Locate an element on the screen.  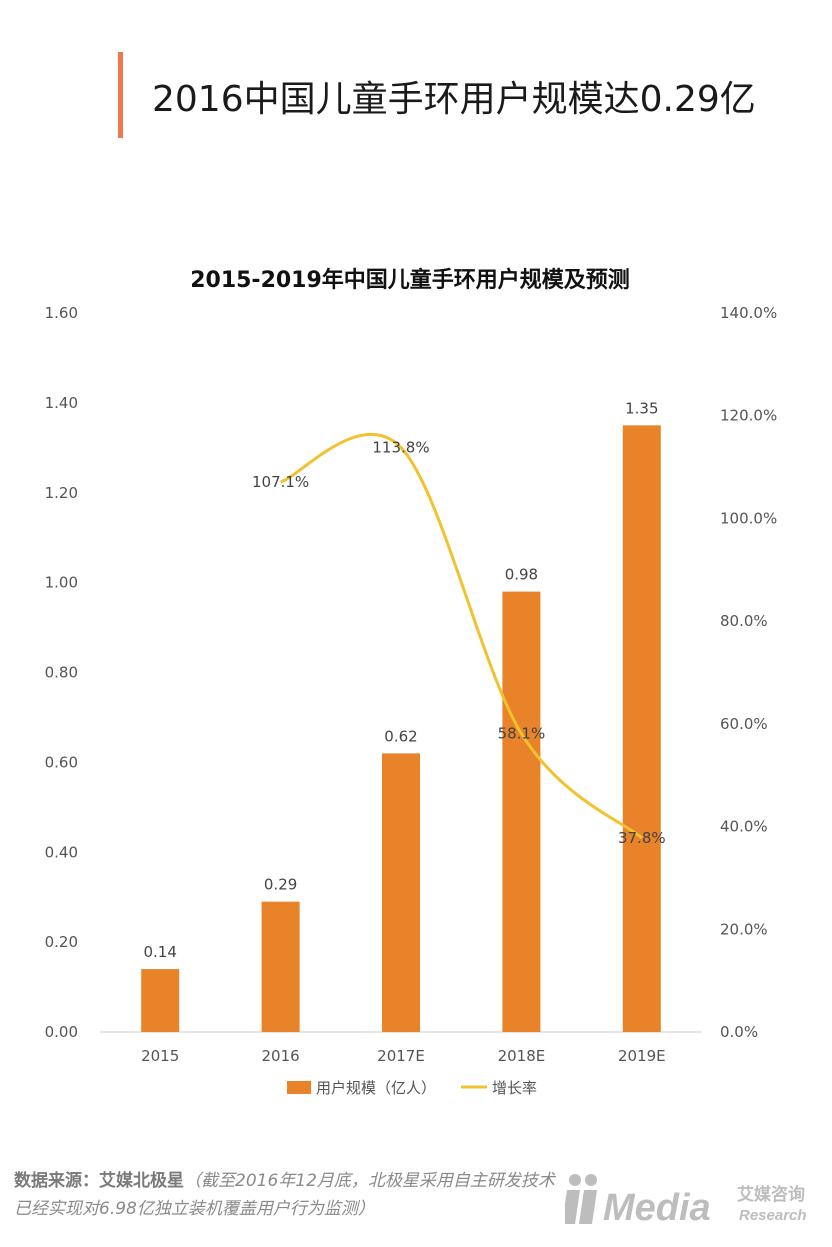
x-tick-label: 2016 is located at coordinates (281, 1056).